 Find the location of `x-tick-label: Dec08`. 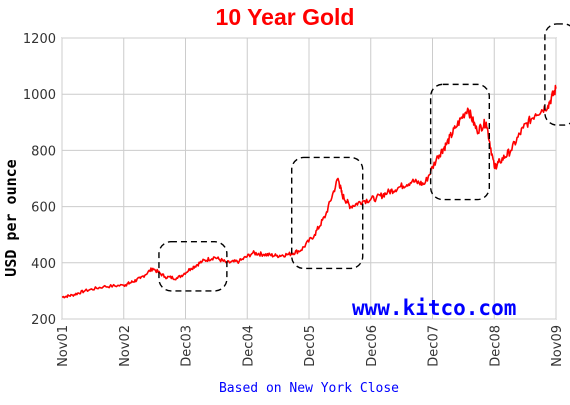

x-tick-label: Dec08 is located at coordinates (495, 346).